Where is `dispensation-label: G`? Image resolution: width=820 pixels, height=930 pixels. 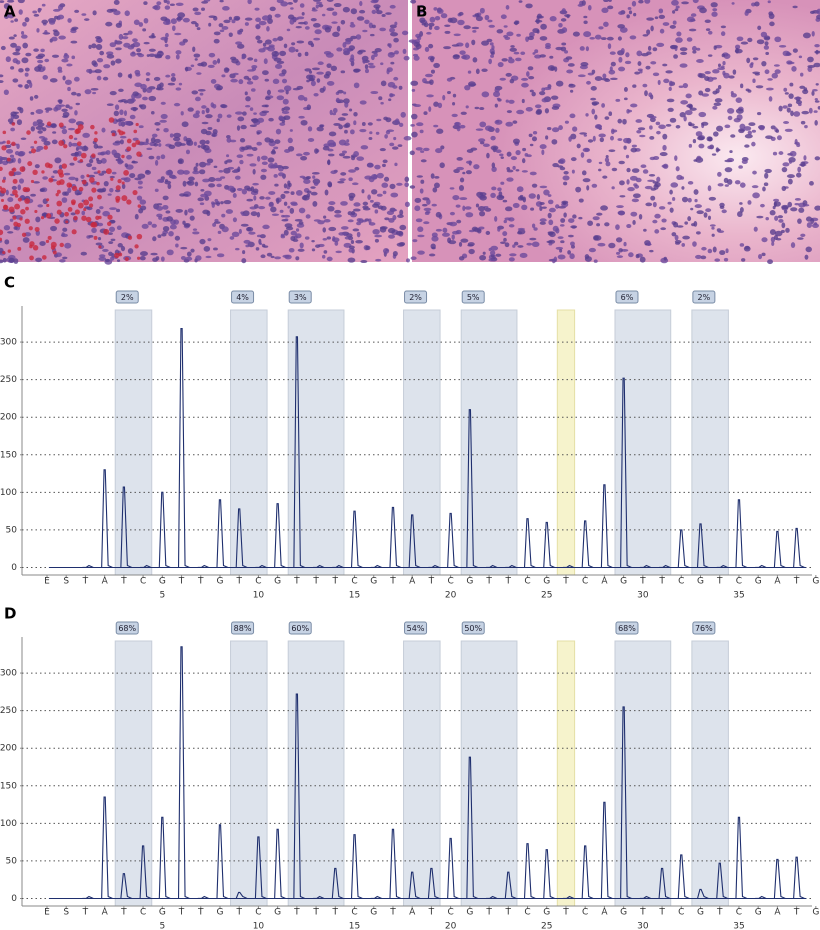 dispensation-label: G is located at coordinates (162, 582).